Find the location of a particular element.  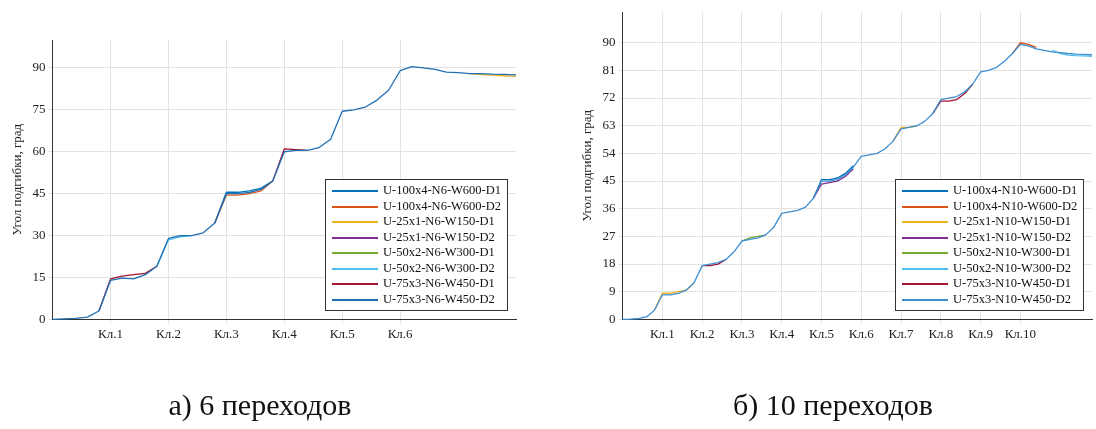

legend-label: U-50x2-N10-W300-D1 is located at coordinates (1012, 253).